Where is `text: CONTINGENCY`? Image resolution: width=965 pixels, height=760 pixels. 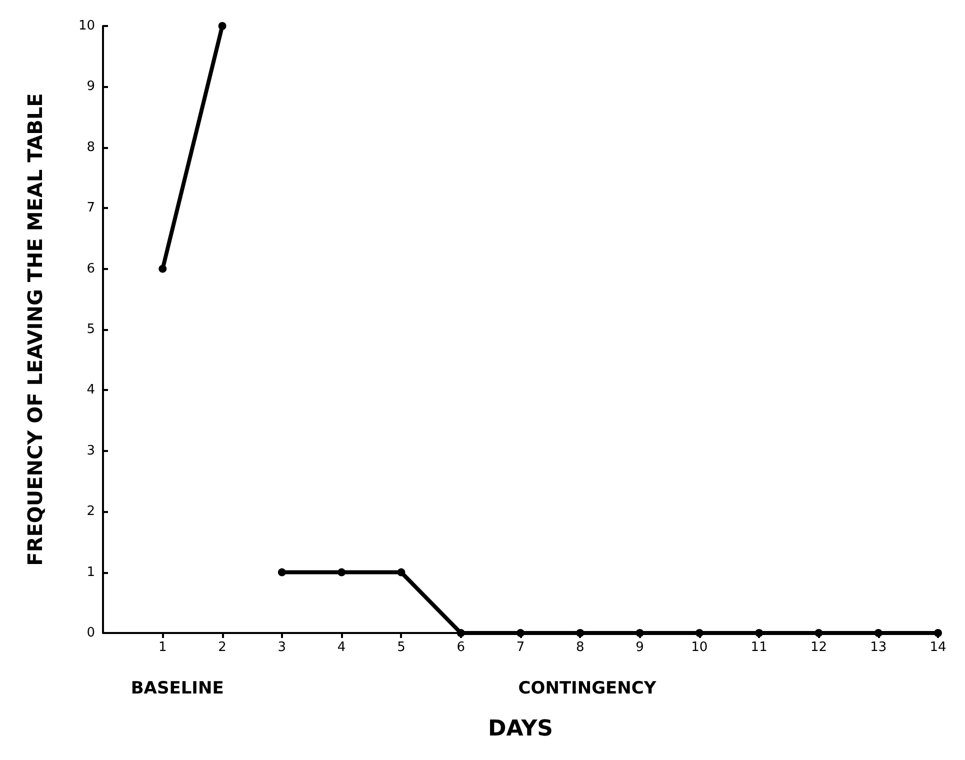
text: CONTINGENCY is located at coordinates (587, 688).